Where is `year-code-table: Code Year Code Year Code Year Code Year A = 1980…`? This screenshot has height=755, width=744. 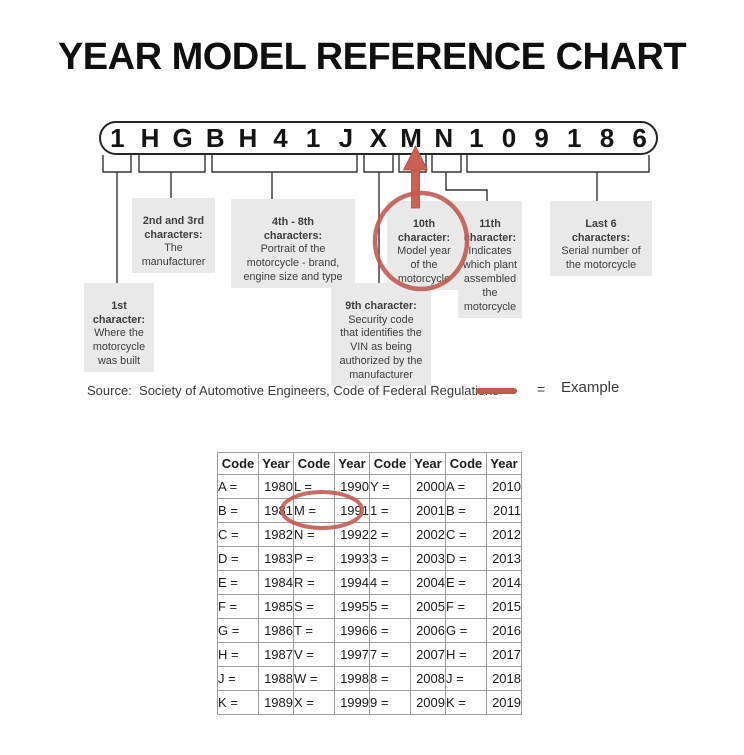
year-code-table: Code Year Code Year Code Year Code Year A = 1980… is located at coordinates (369, 583).